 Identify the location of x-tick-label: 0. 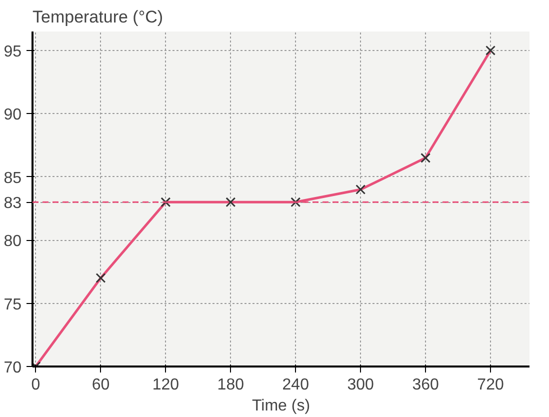
(35, 385).